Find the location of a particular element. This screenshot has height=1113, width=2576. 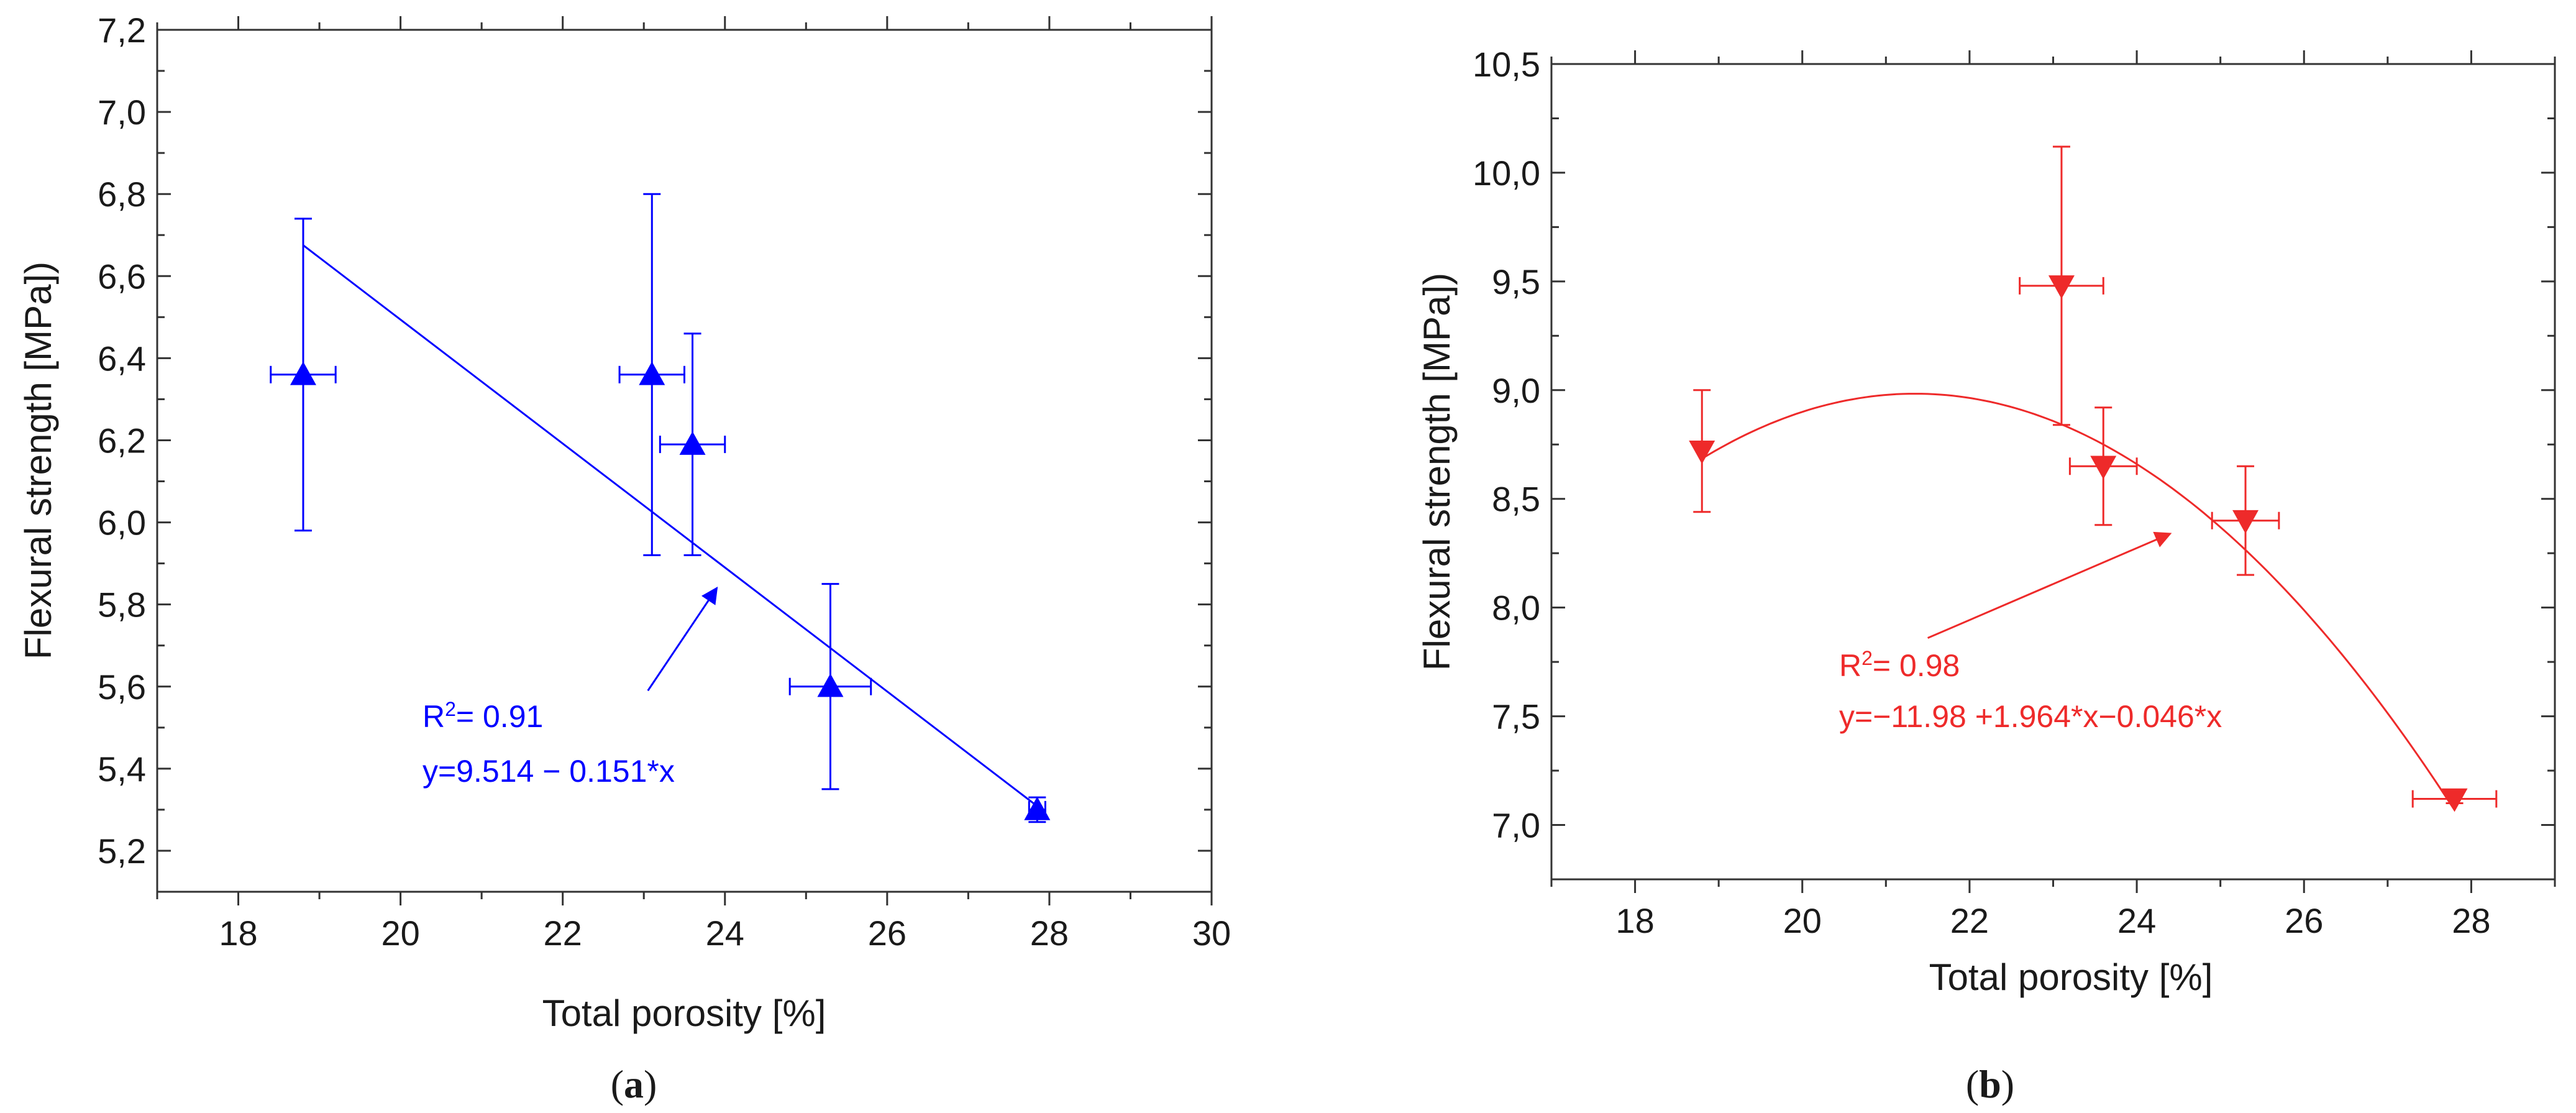

chart-a-r2: R2= 0.91 is located at coordinates (482, 716).